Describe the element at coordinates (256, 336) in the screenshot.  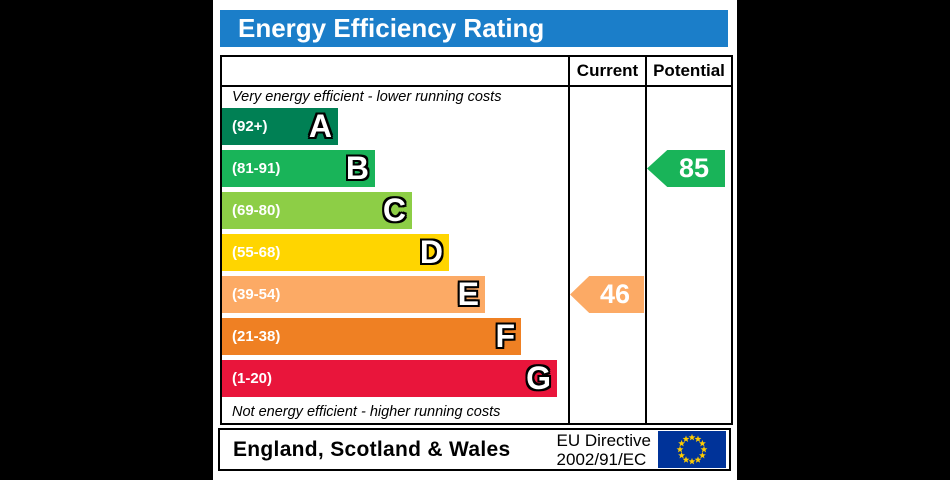
I see `band-range-label: (21-38)` at that location.